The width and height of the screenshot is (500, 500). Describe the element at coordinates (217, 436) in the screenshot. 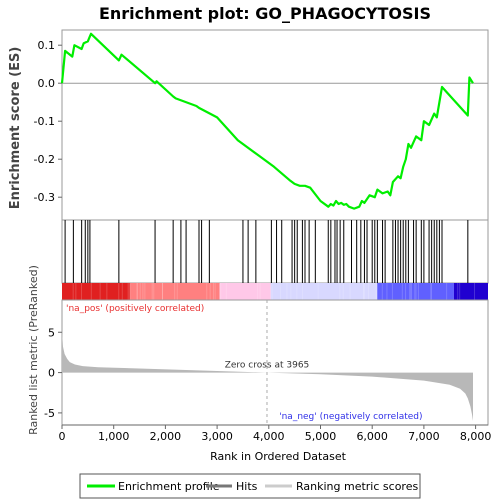

I see `x-tick-label: 3,000` at that location.